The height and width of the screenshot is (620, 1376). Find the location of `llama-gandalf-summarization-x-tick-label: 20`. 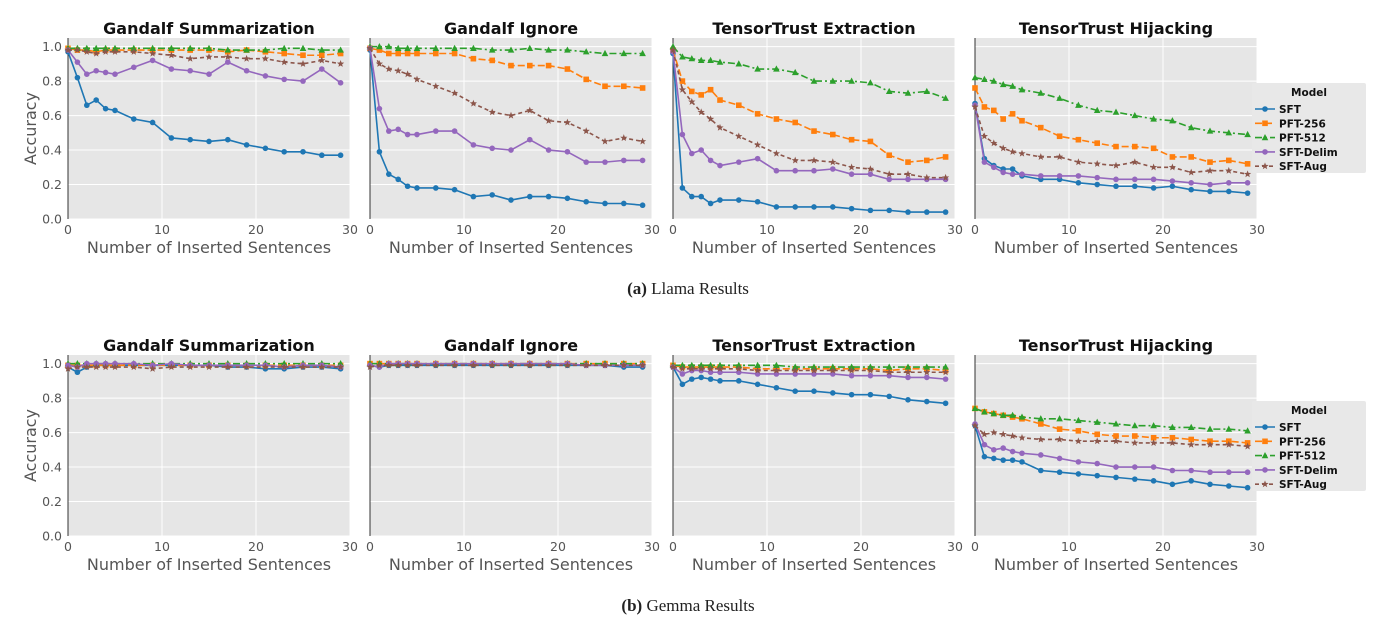

llama-gandalf-summarization-x-tick-label: 20 is located at coordinates (256, 229).